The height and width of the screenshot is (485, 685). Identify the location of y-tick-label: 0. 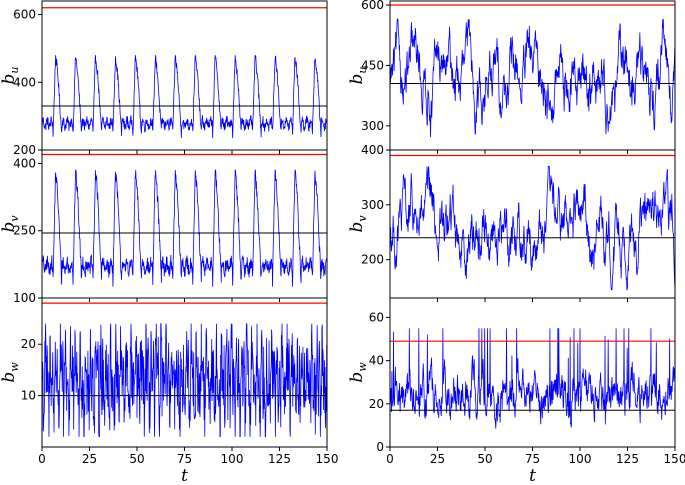
(380, 447).